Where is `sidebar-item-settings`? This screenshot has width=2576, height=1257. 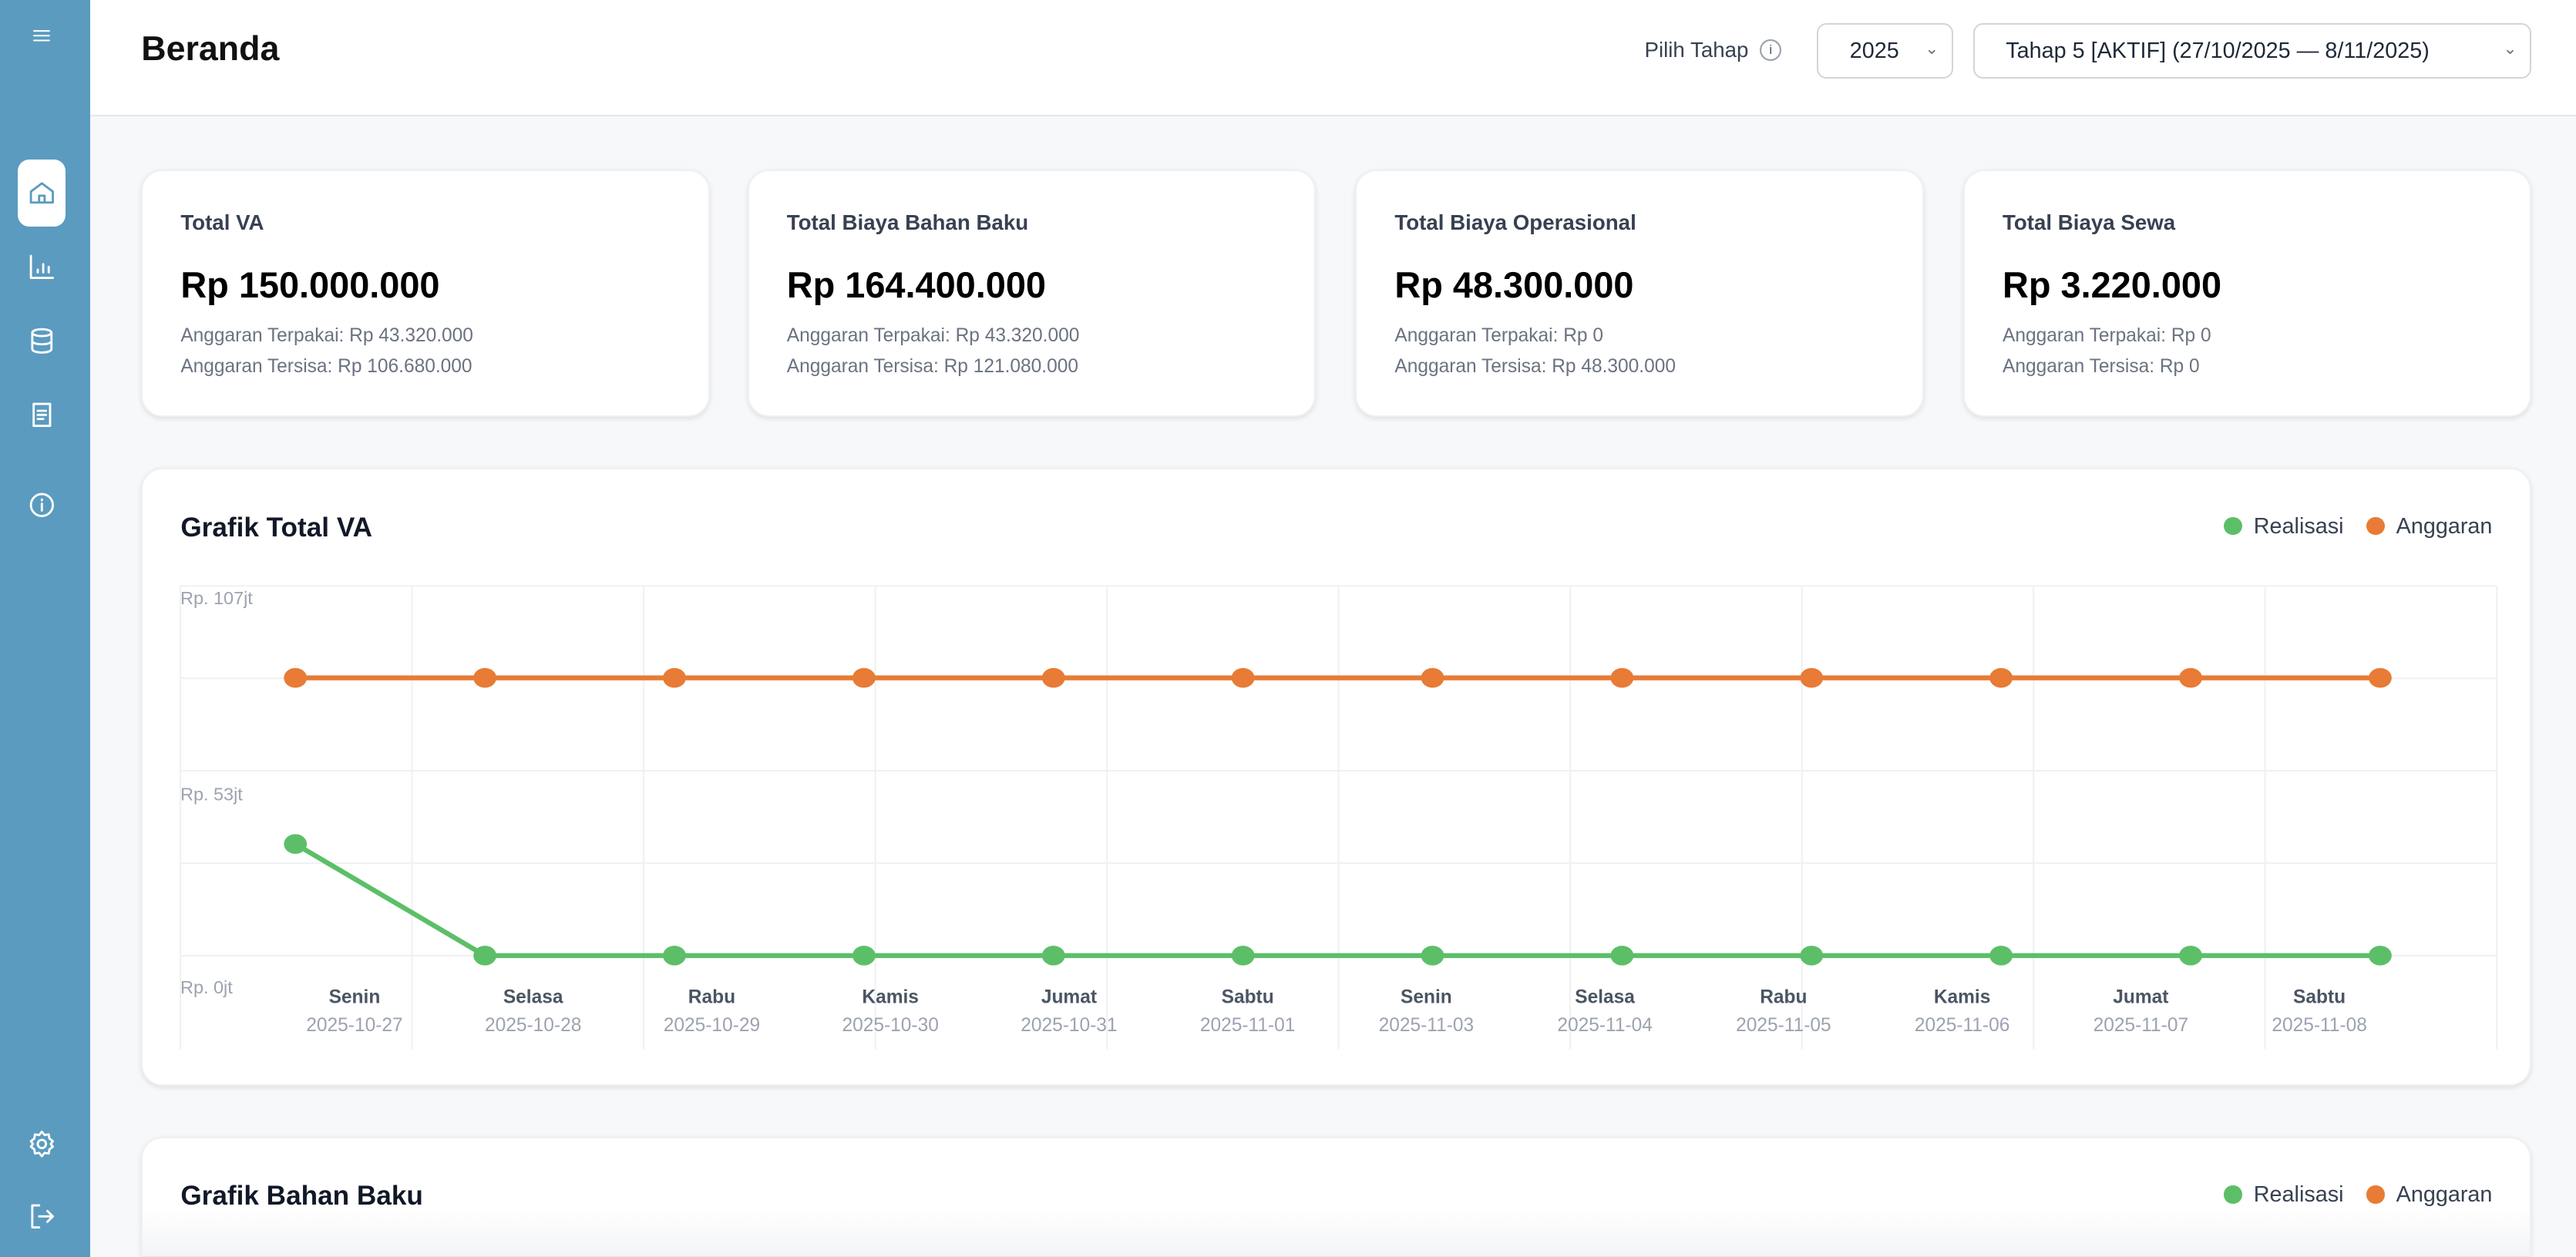 sidebar-item-settings is located at coordinates (42, 1144).